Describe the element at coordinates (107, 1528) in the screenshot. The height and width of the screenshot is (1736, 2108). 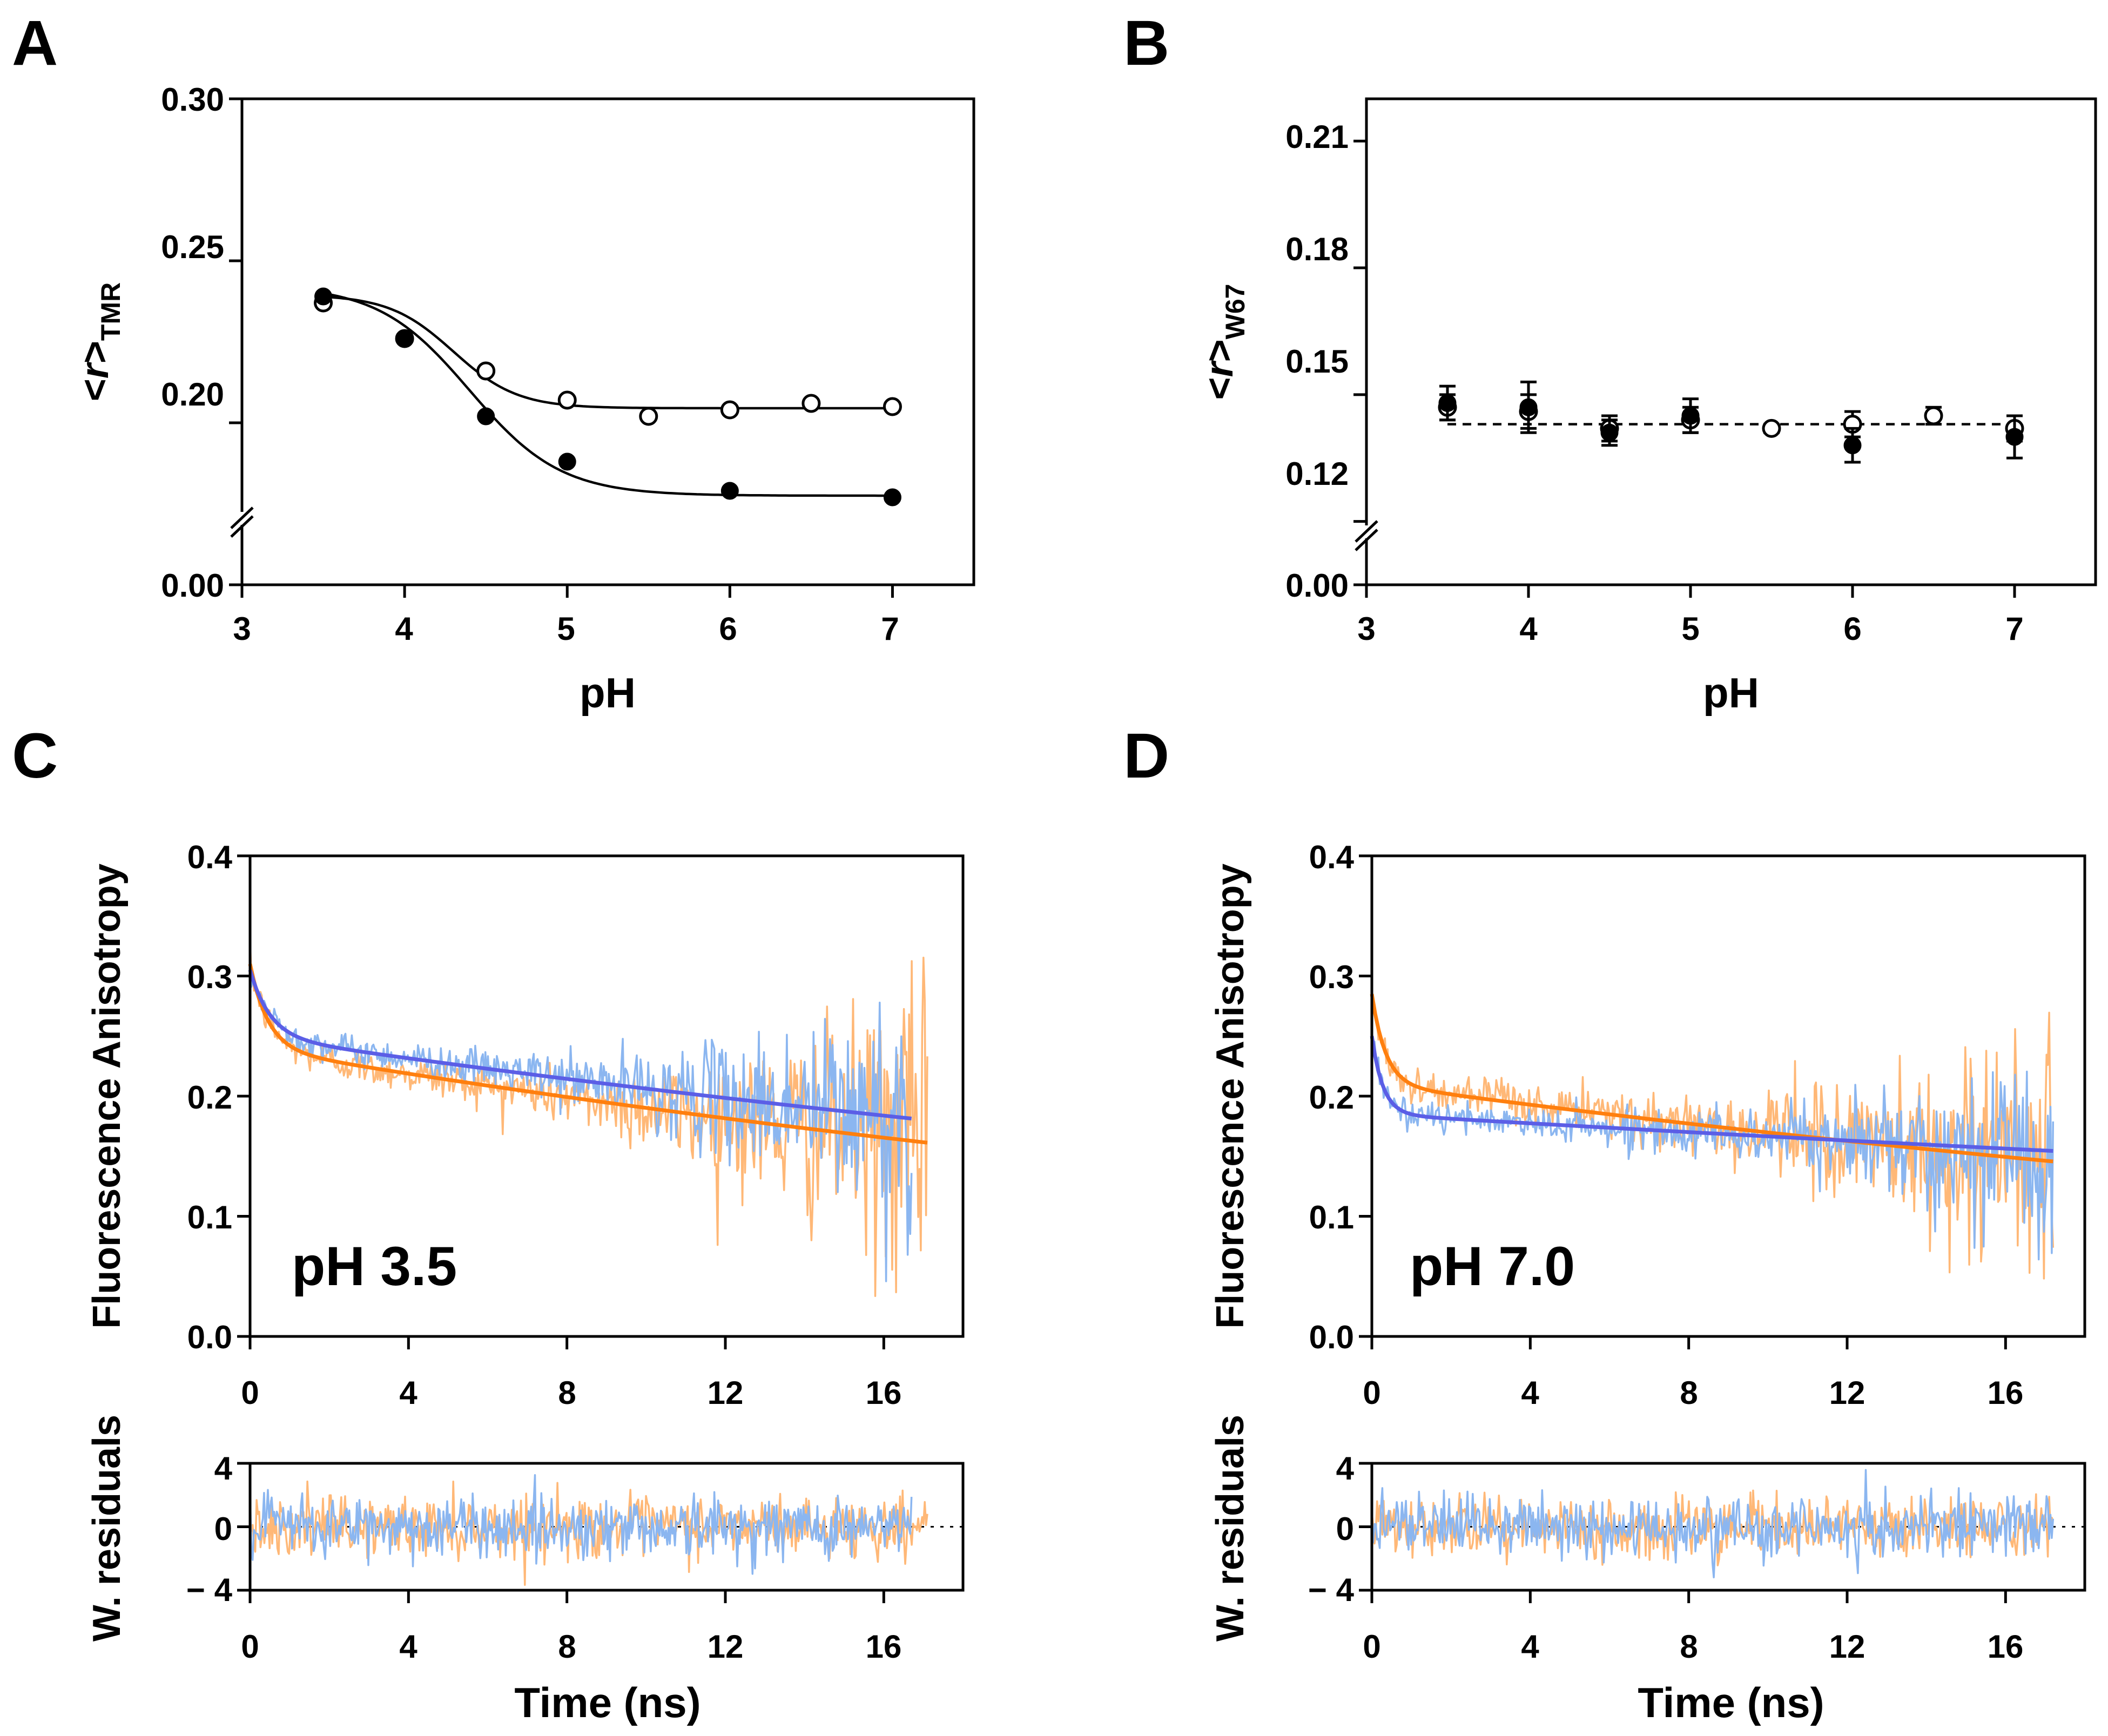
I see `res-y-axis-title-c: W. residuals` at that location.